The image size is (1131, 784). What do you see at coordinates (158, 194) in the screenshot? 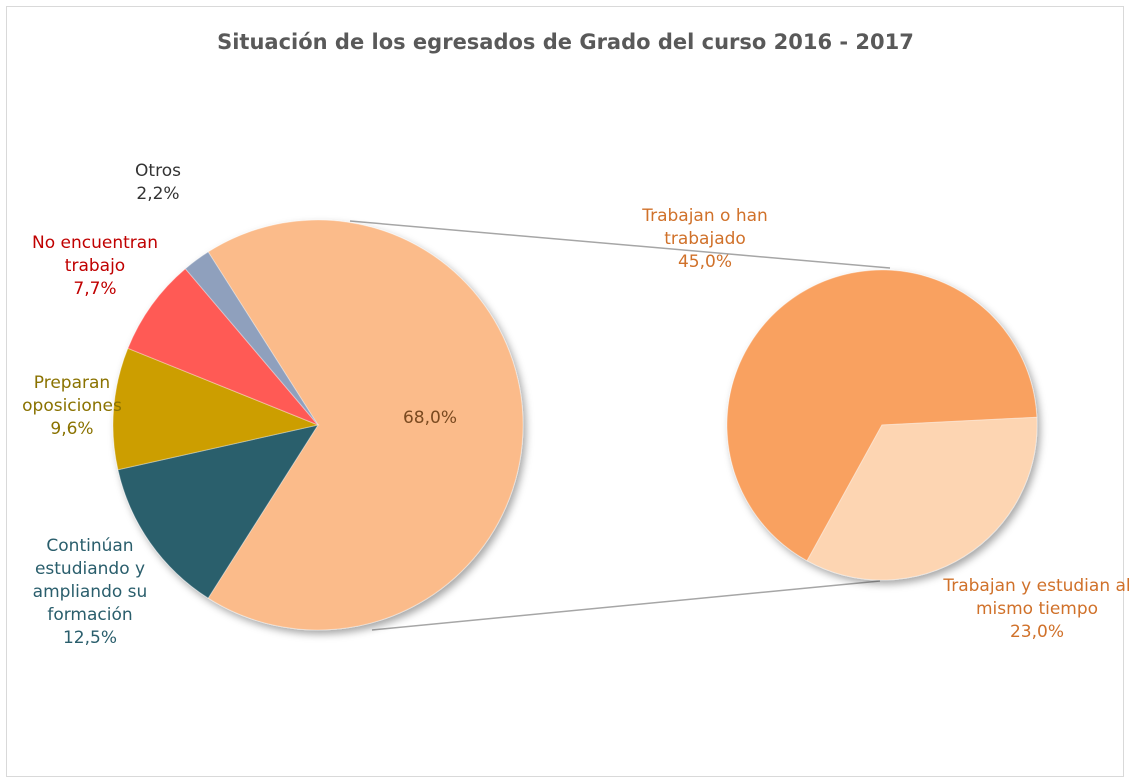
I see `value-label: 2,2%` at bounding box center [158, 194].